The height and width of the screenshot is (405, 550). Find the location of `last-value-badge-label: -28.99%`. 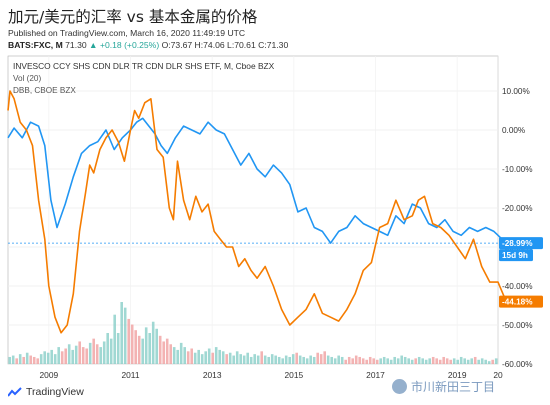

last-value-badge-label: -28.99% is located at coordinates (517, 243).